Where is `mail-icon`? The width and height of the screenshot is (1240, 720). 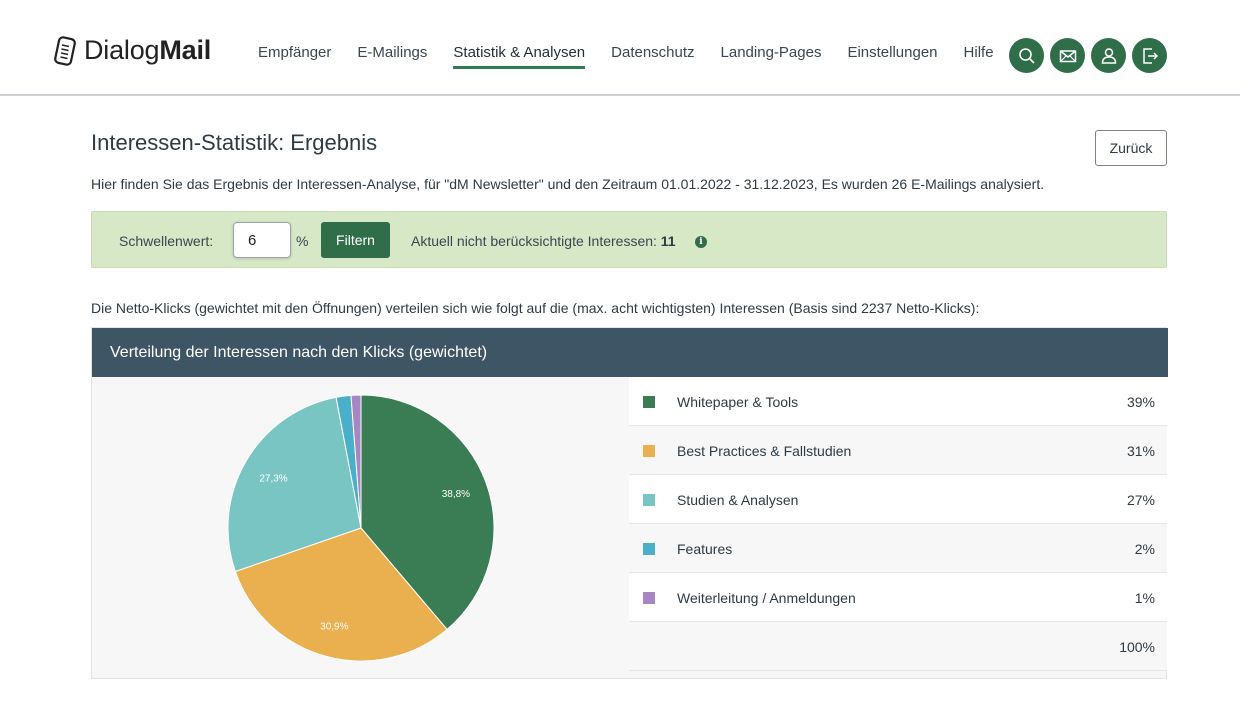 mail-icon is located at coordinates (1067, 55).